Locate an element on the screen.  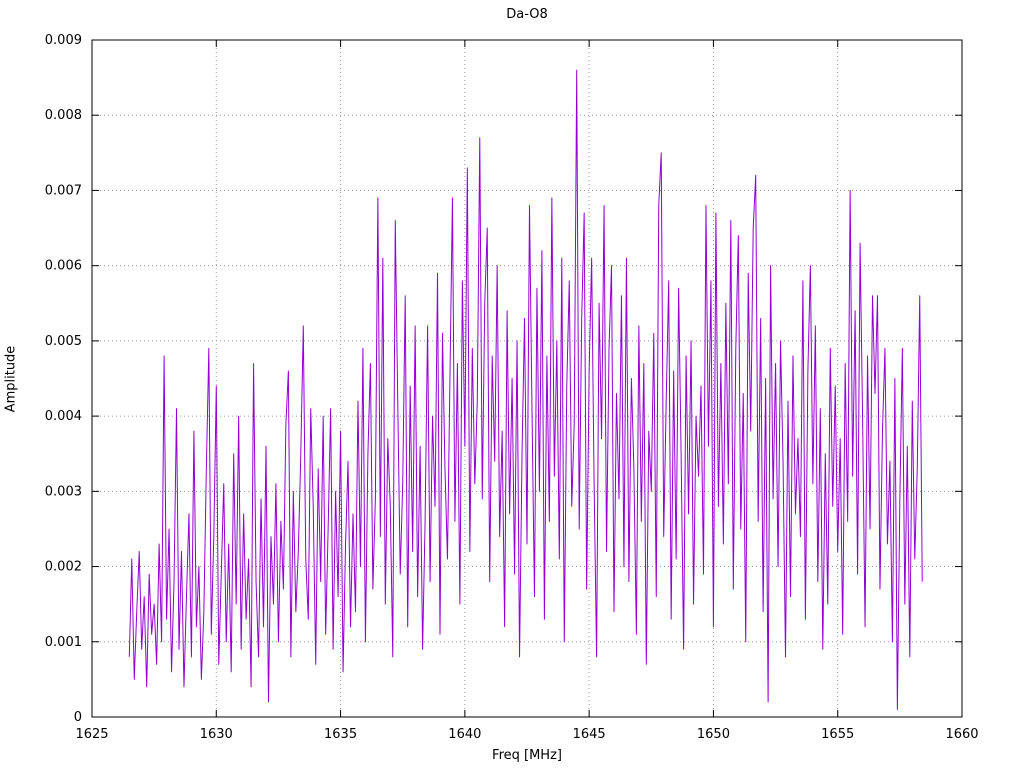
y-tick-label: 0.001 is located at coordinates (63, 642).